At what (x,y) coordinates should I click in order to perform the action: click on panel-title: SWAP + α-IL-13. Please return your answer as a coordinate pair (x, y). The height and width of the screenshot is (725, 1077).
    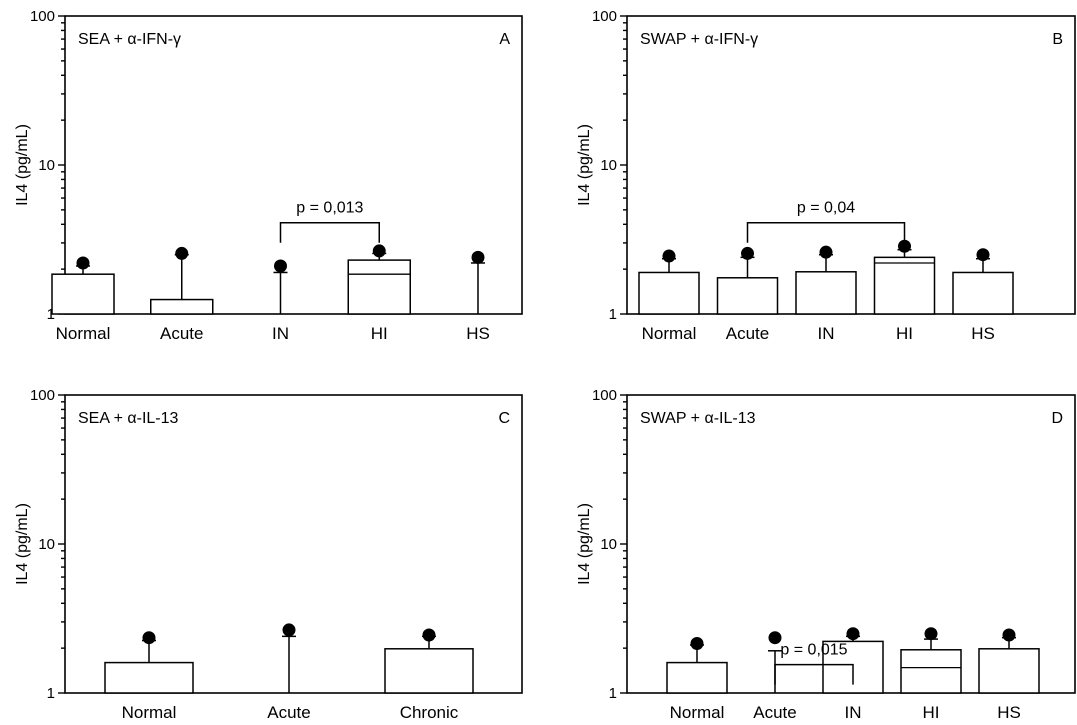
    Looking at the image, I should click on (698, 418).